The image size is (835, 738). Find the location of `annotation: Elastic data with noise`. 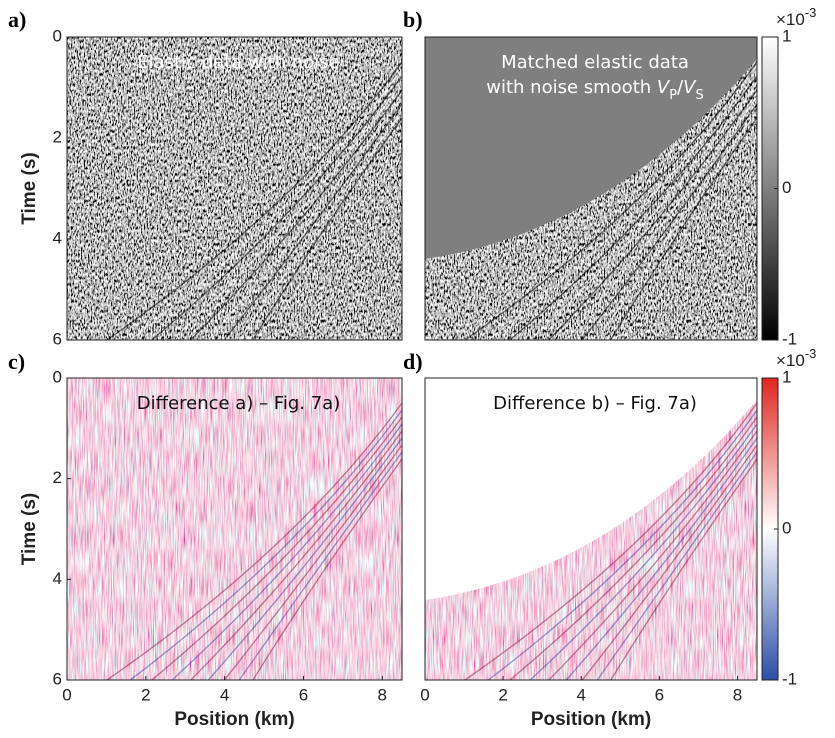

annotation: Elastic data with noise is located at coordinates (238, 62).